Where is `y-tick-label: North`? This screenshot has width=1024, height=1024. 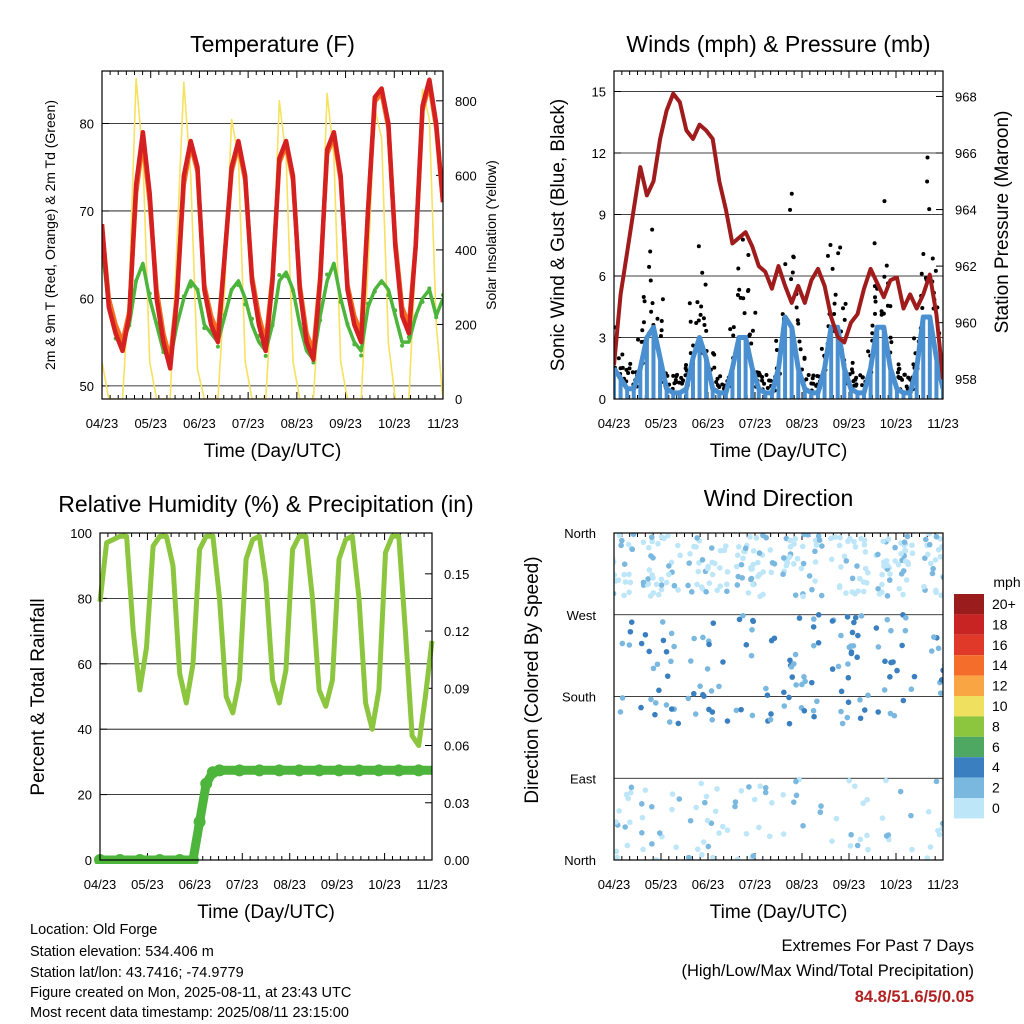
y-tick-label: North is located at coordinates (580, 860).